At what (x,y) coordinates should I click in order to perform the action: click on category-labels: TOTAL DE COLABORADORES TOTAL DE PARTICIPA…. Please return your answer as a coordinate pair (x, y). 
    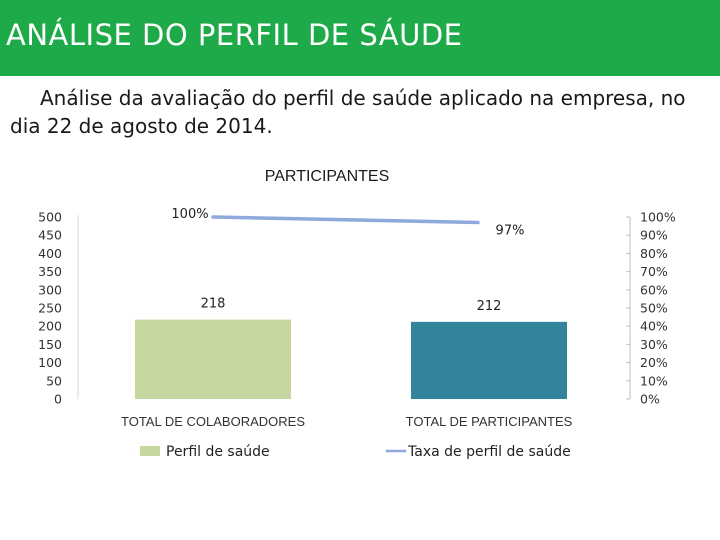
    Looking at the image, I should click on (347, 421).